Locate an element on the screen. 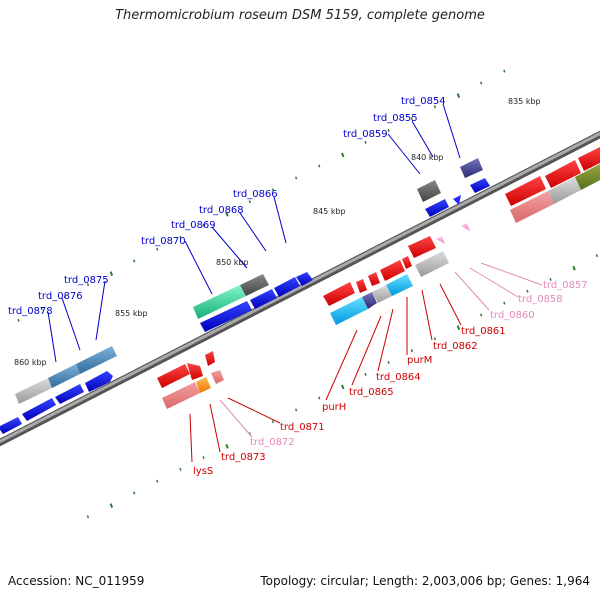  gene-label: purM is located at coordinates (419, 360).